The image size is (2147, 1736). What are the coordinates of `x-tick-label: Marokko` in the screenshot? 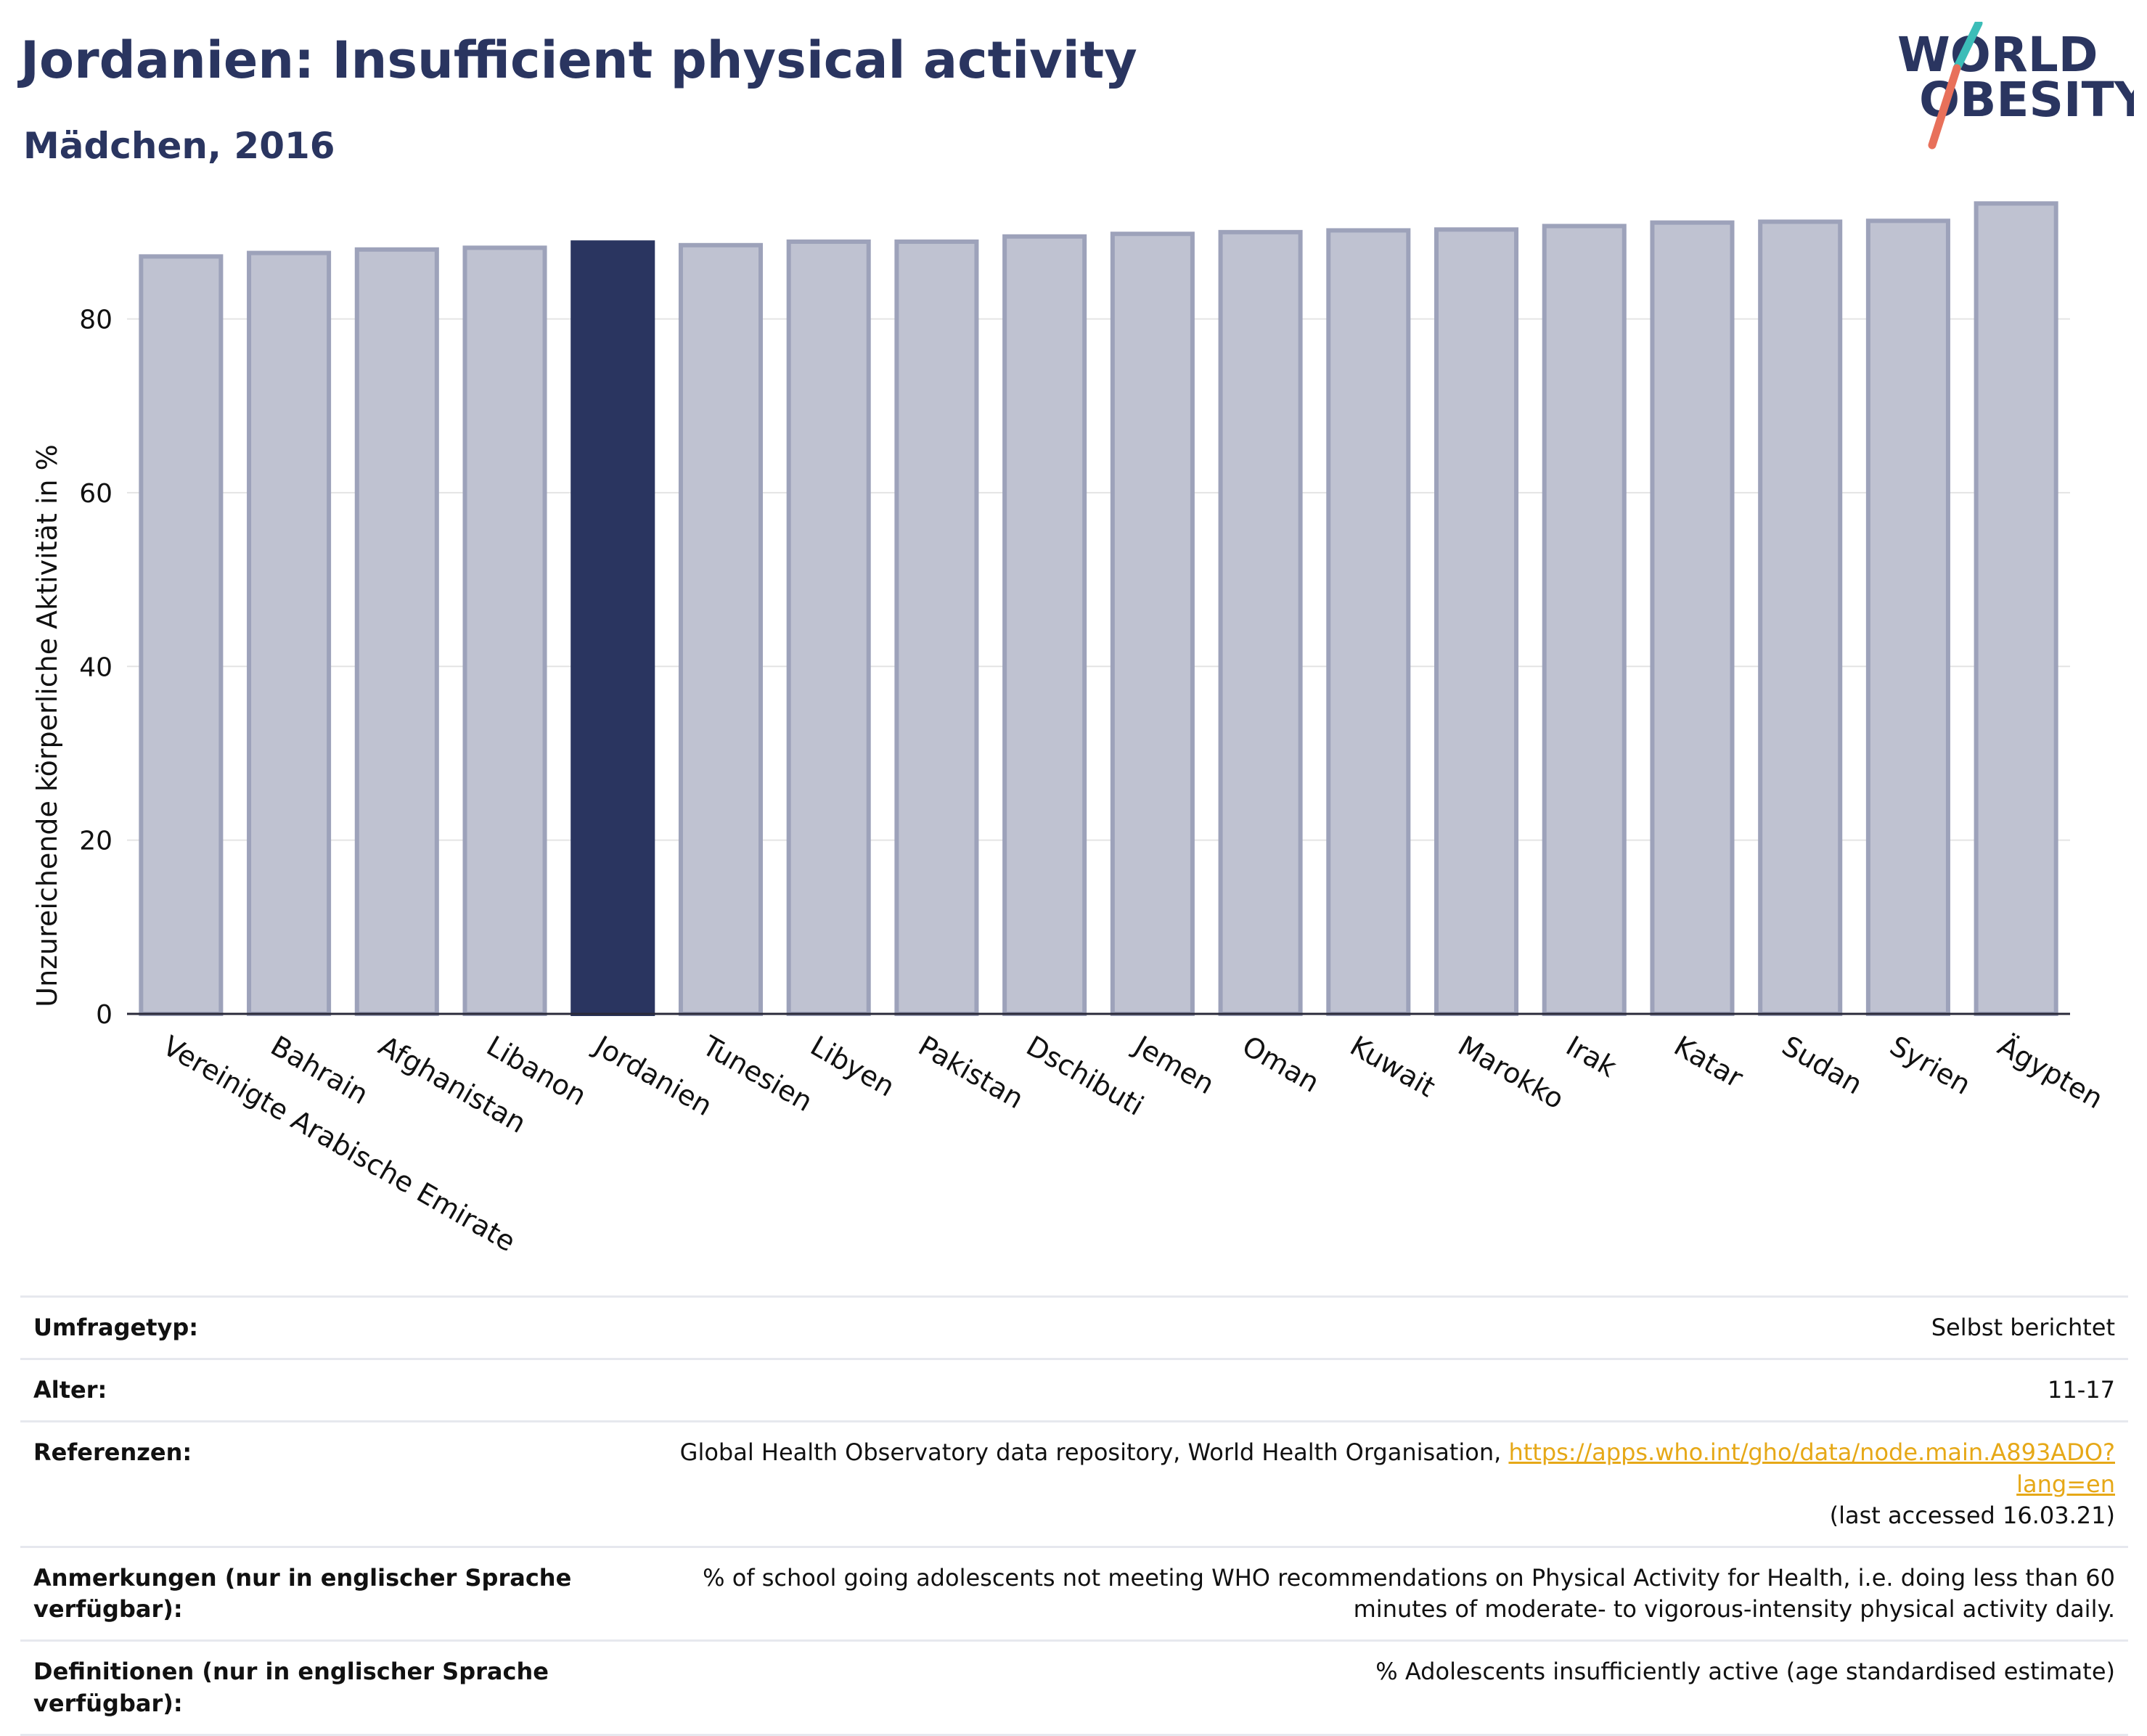 It's located at (1511, 1072).